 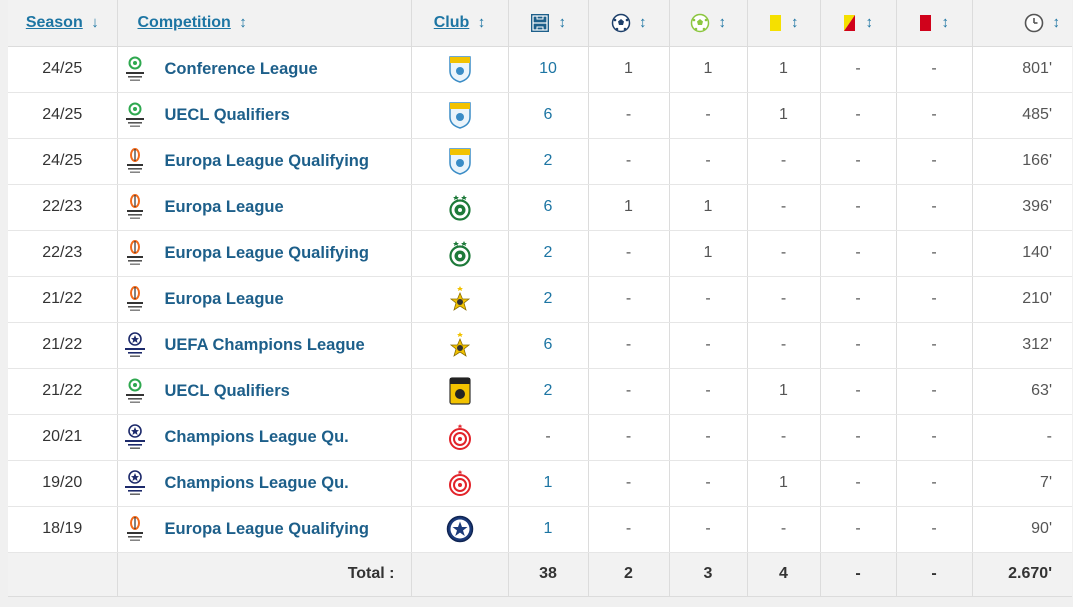 I want to click on table-row: 20/21 Champions League Qu. - - - - - - -, so click(x=540, y=437).